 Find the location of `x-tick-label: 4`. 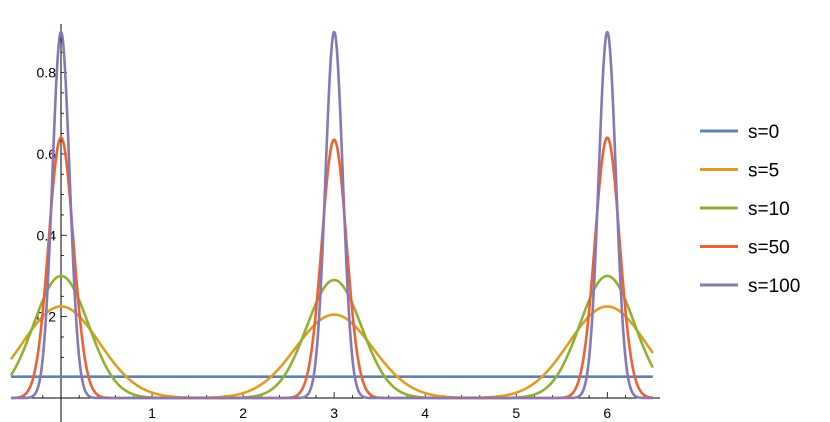

x-tick-label: 4 is located at coordinates (425, 413).